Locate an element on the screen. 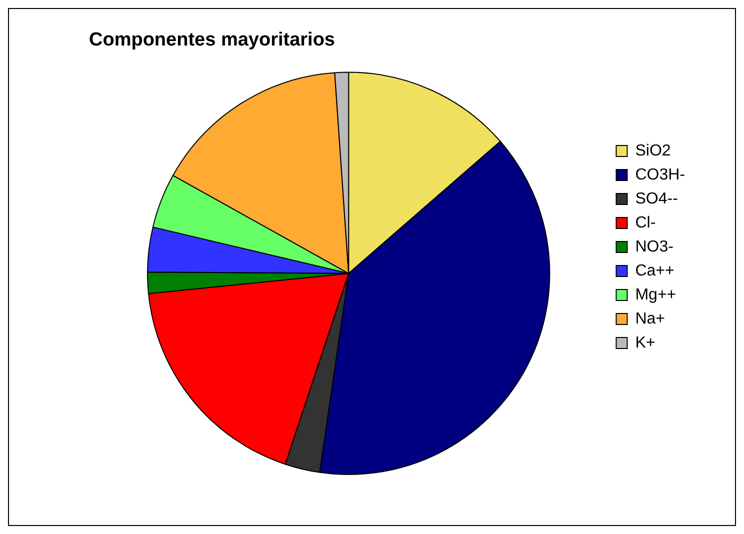 Image resolution: width=744 pixels, height=534 pixels. legend-label: NO3- is located at coordinates (654, 247).